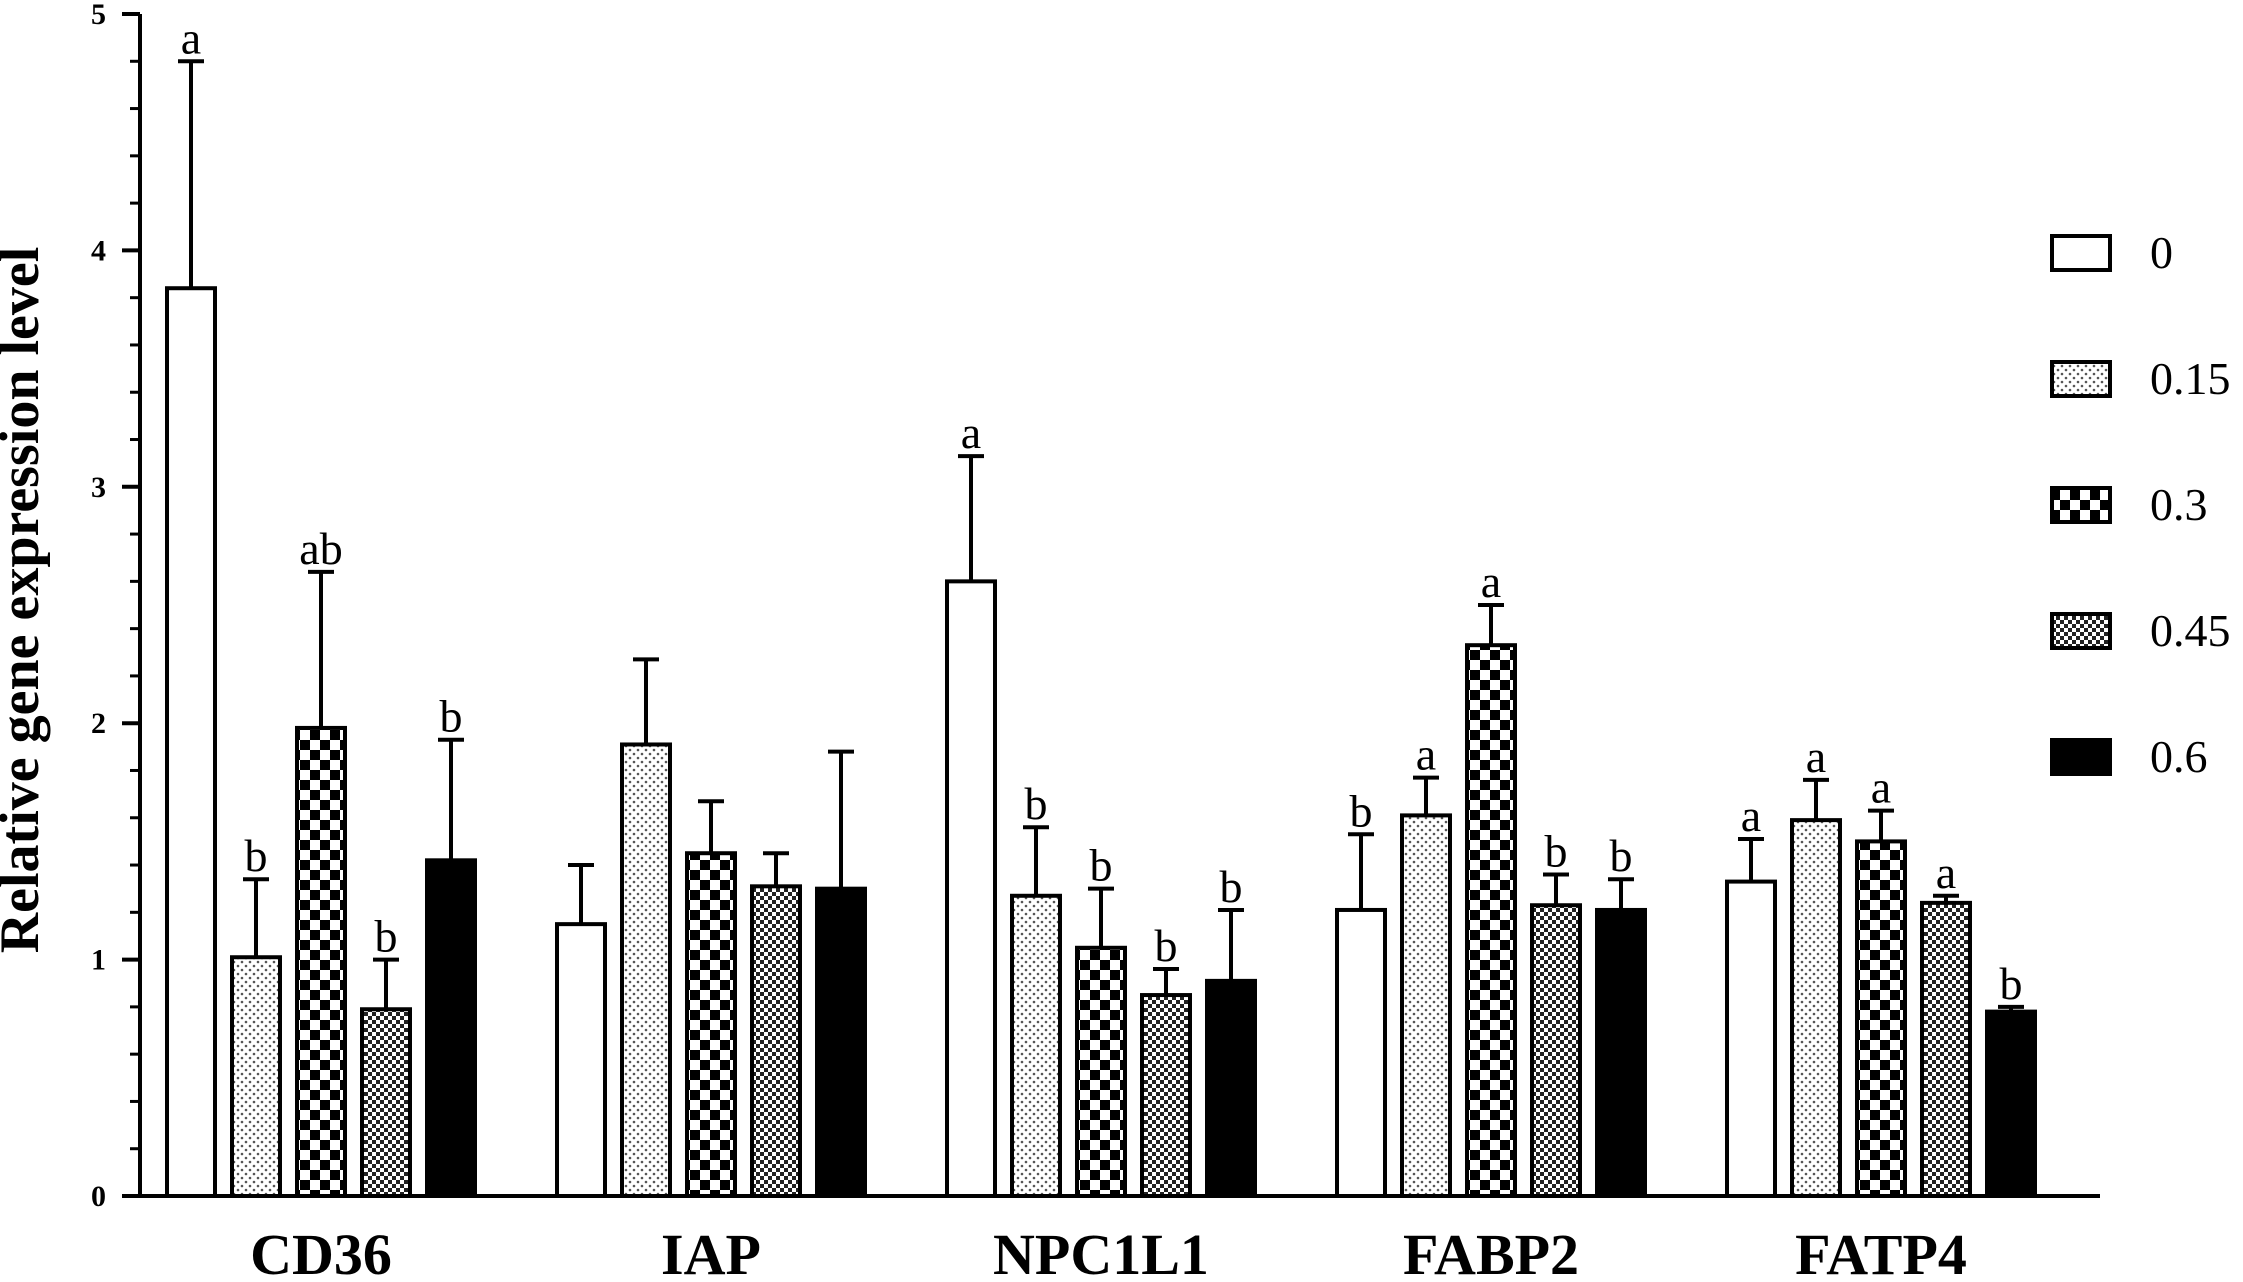 This screenshot has width=2243, height=1282. Describe the element at coordinates (2140, 504) in the screenshot. I see `legend: 0 0.15 0.3 0.45 0.6` at that location.